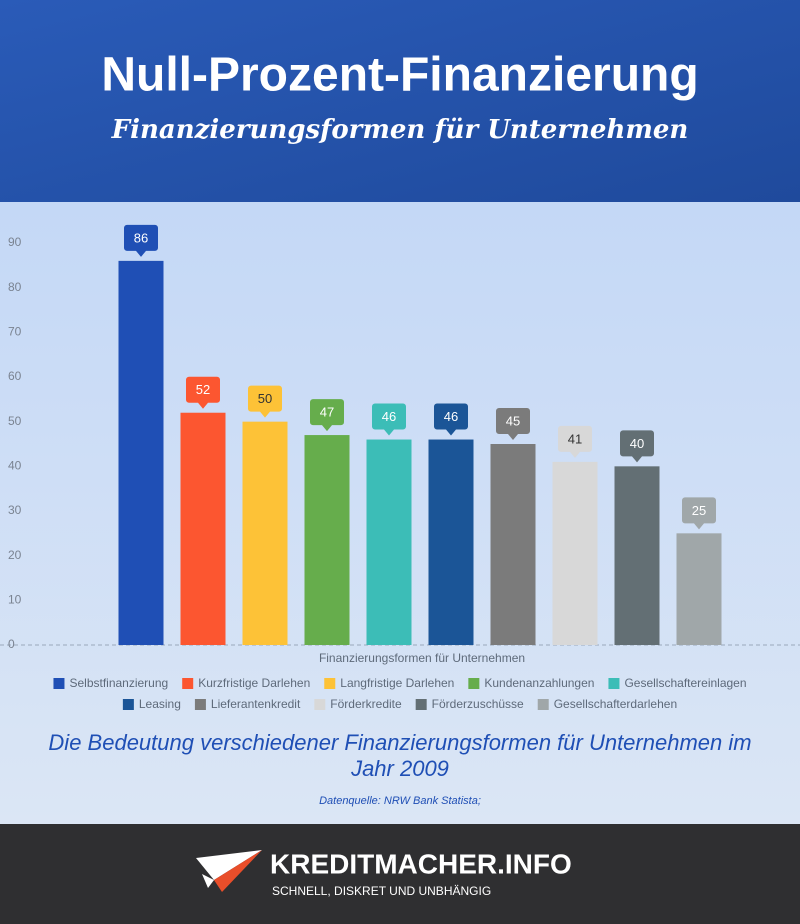  I want to click on legend-label: Förderzuschüsse, so click(478, 704).